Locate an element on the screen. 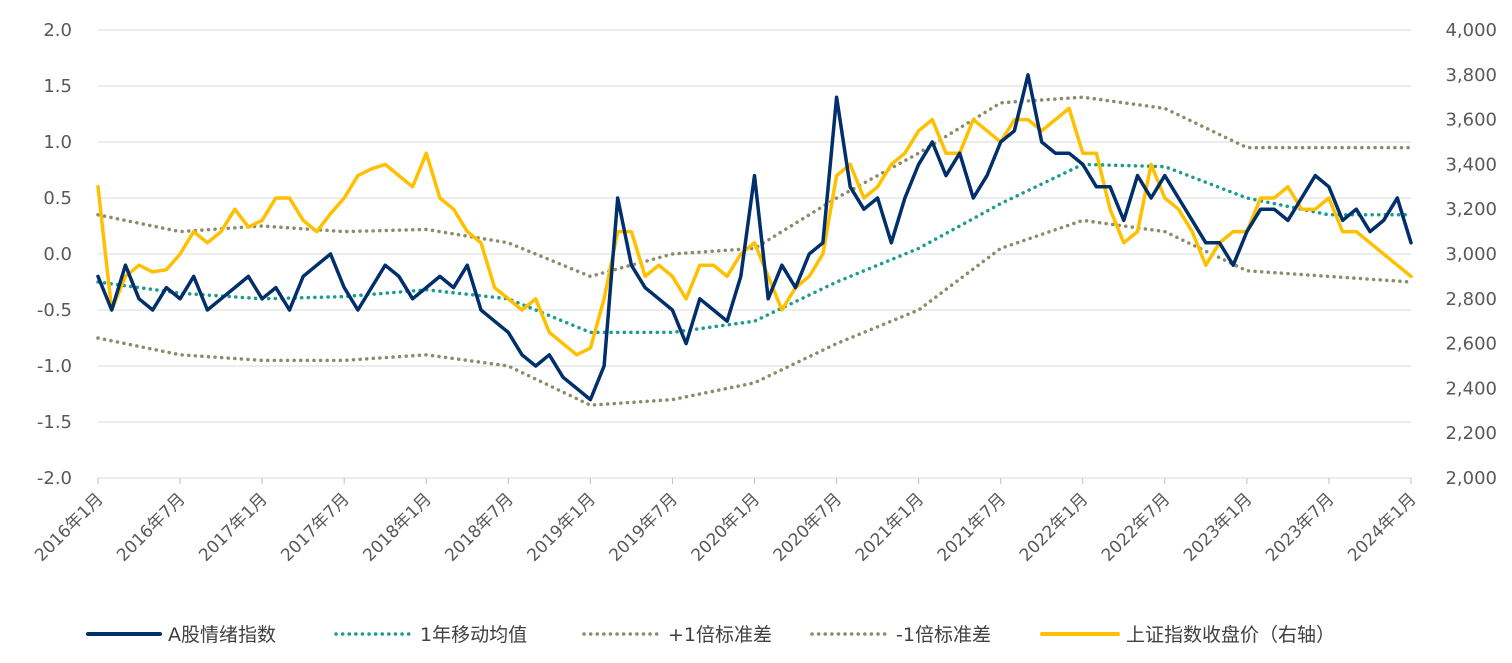 The width and height of the screenshot is (1512, 663). legend: A股情绪指数 1年移动均值 +1倍标准差 -1倍标准差 上证指数收盘价（右轴） is located at coordinates (710, 635).